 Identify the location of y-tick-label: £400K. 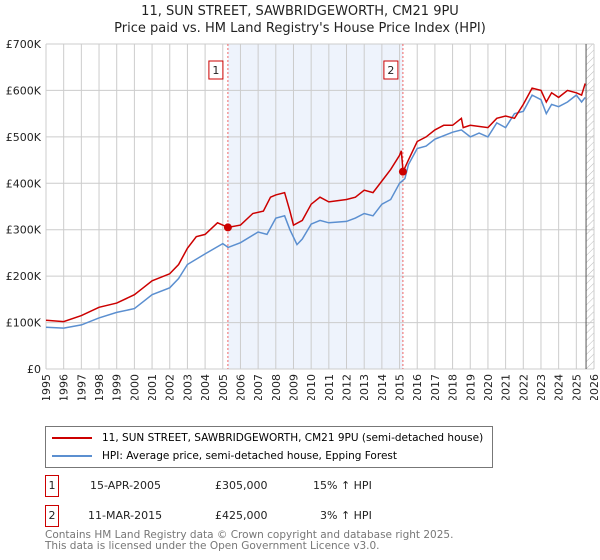
(24, 183).